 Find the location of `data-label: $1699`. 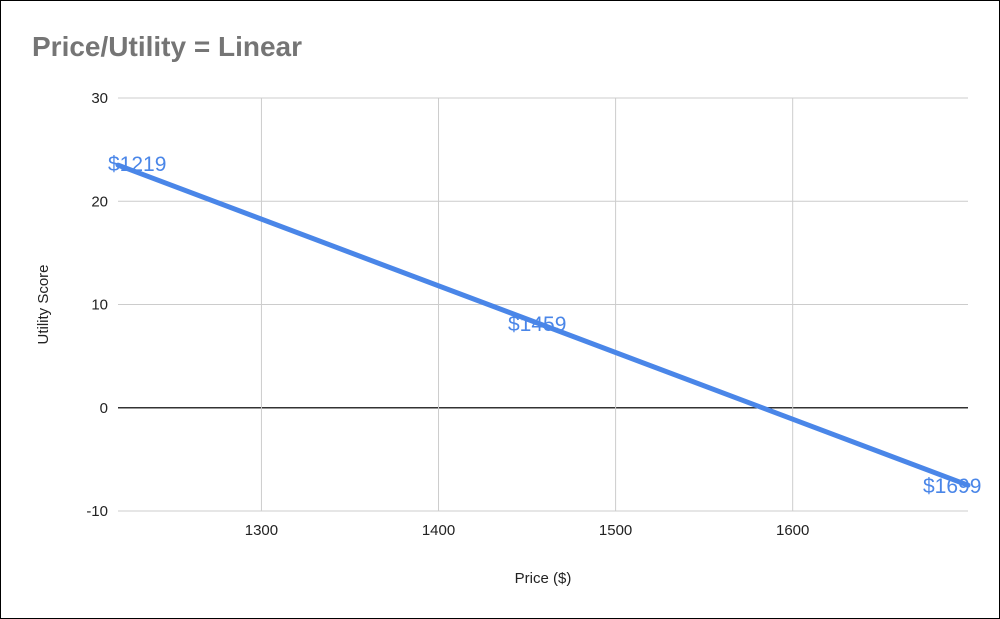

data-label: $1699 is located at coordinates (952, 486).